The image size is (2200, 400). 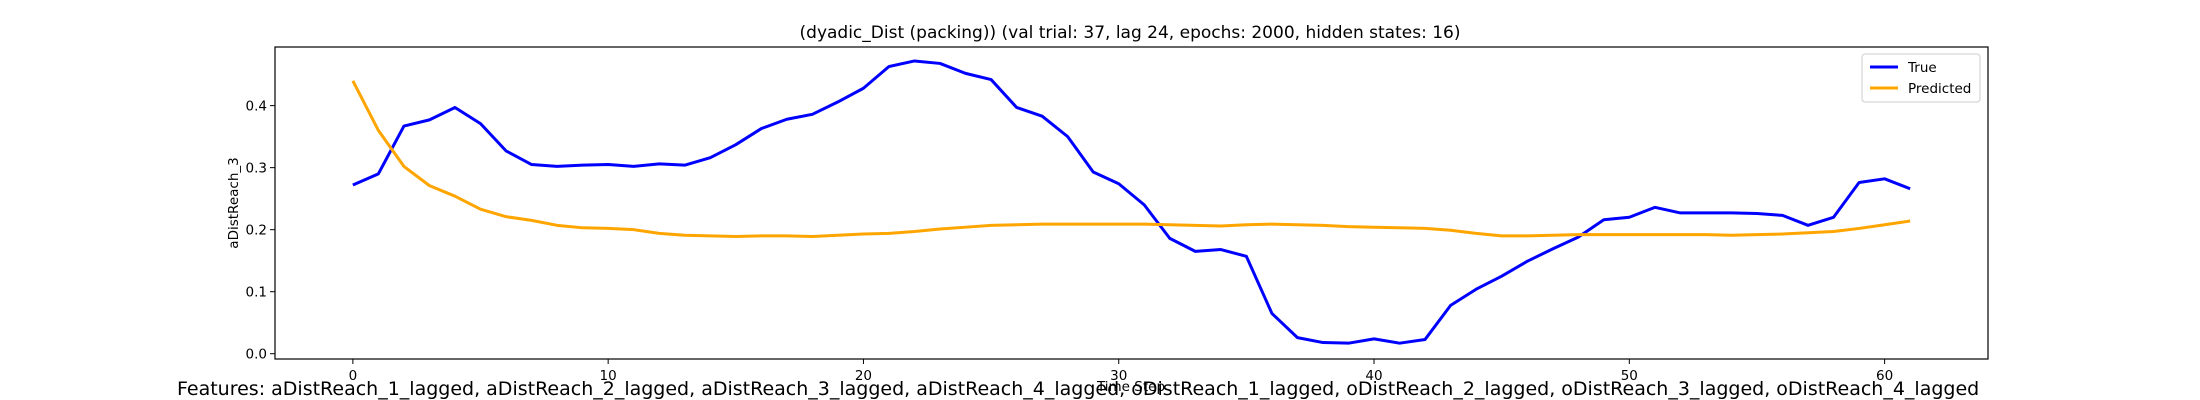 I want to click on x-tick-label: 10, so click(x=608, y=376).